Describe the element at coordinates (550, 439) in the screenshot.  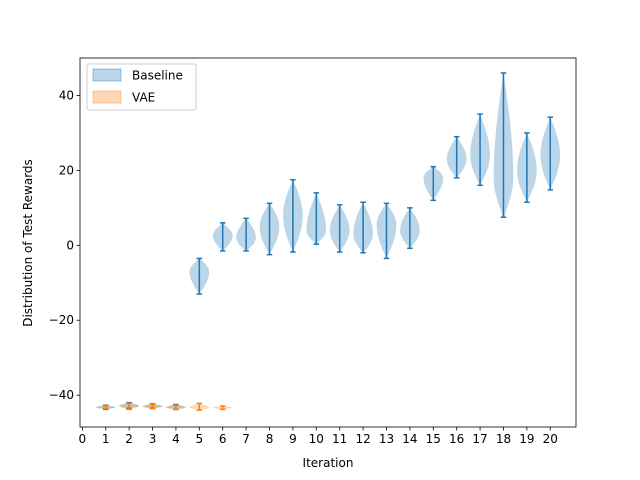
I see `x-tick-label: 20` at that location.